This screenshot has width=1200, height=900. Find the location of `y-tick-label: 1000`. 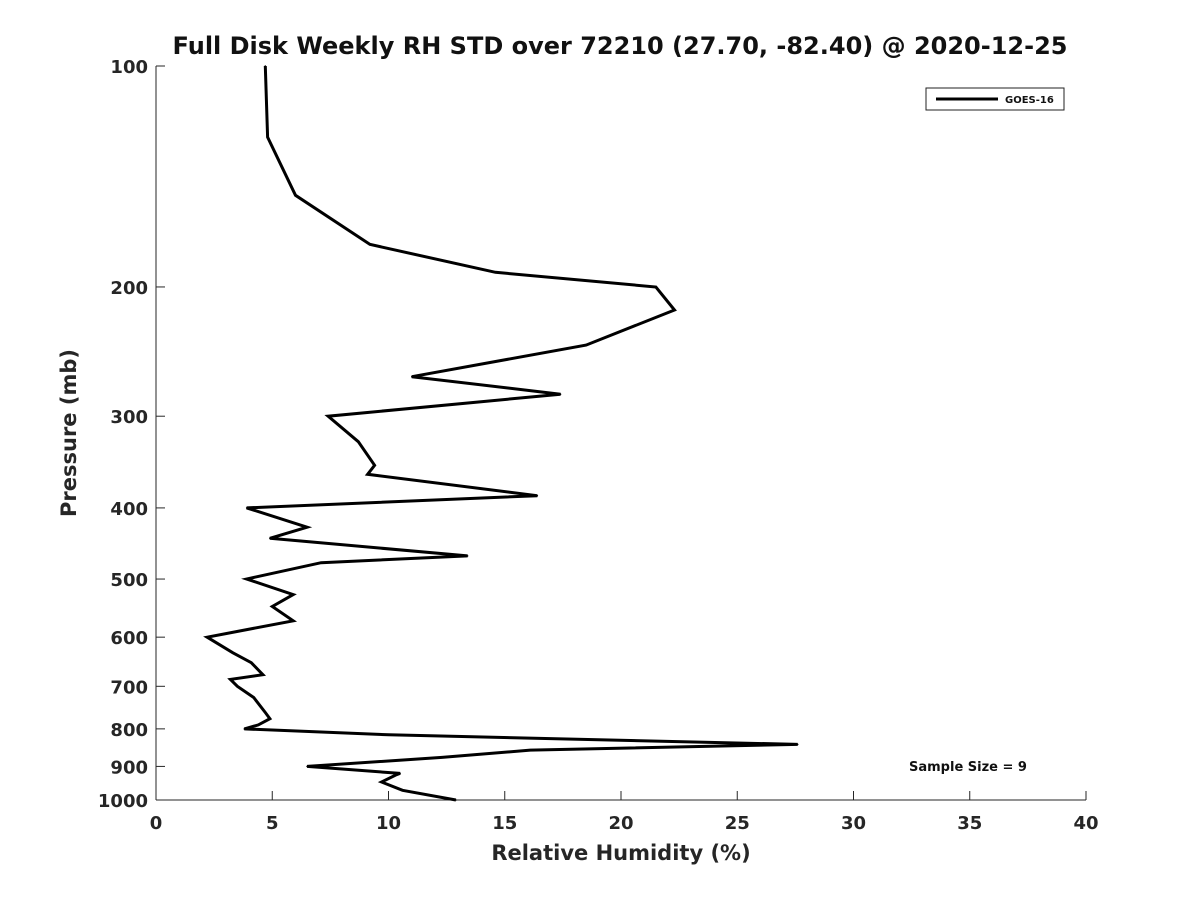

y-tick-label: 1000 is located at coordinates (123, 801).